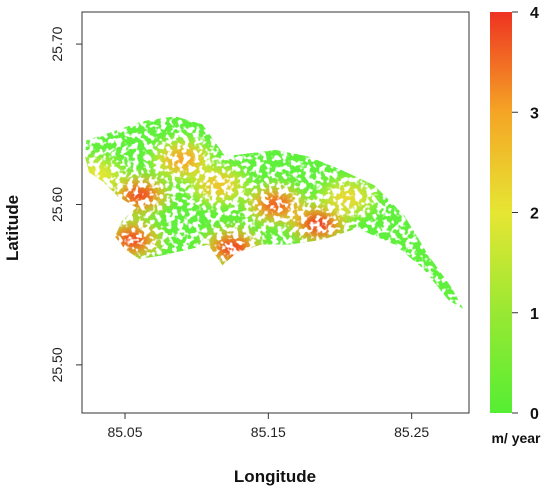  What do you see at coordinates (275, 476) in the screenshot?
I see `x-axis-title: Longitude` at bounding box center [275, 476].